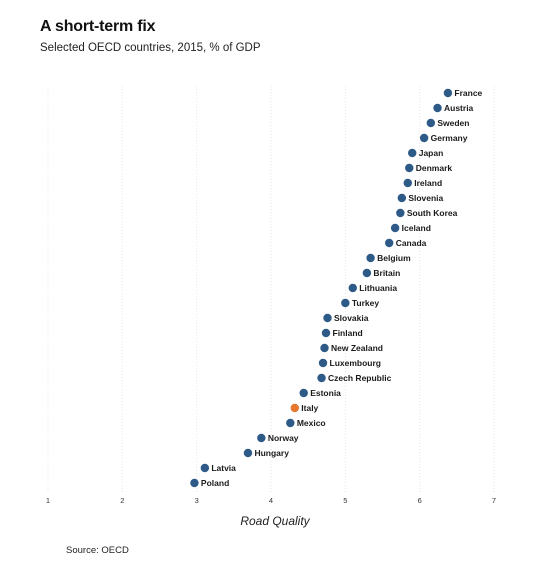  I want to click on data-point: Denmark, so click(428, 168).